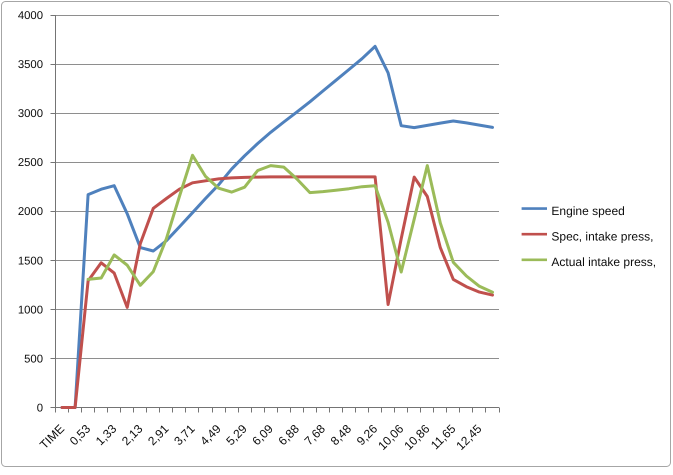 This screenshot has height=475, width=673. Describe the element at coordinates (30, 114) in the screenshot. I see `svg-text: 3000` at that location.